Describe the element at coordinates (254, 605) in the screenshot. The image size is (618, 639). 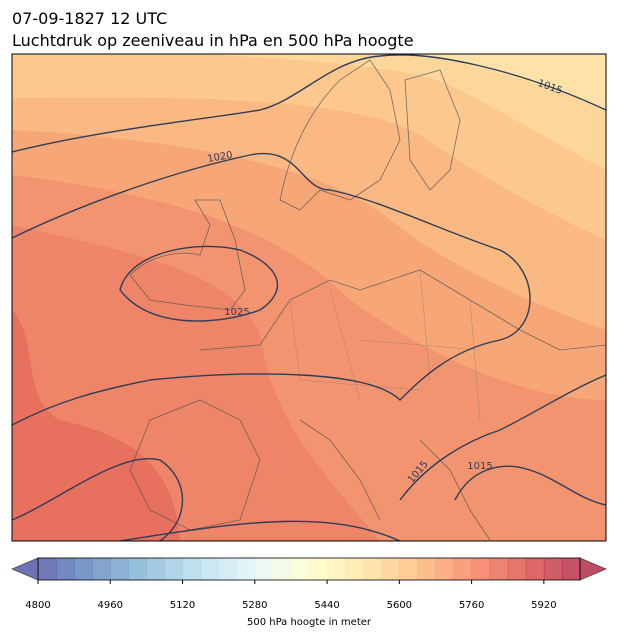
I see `colorbar-tick-label: 5280` at that location.